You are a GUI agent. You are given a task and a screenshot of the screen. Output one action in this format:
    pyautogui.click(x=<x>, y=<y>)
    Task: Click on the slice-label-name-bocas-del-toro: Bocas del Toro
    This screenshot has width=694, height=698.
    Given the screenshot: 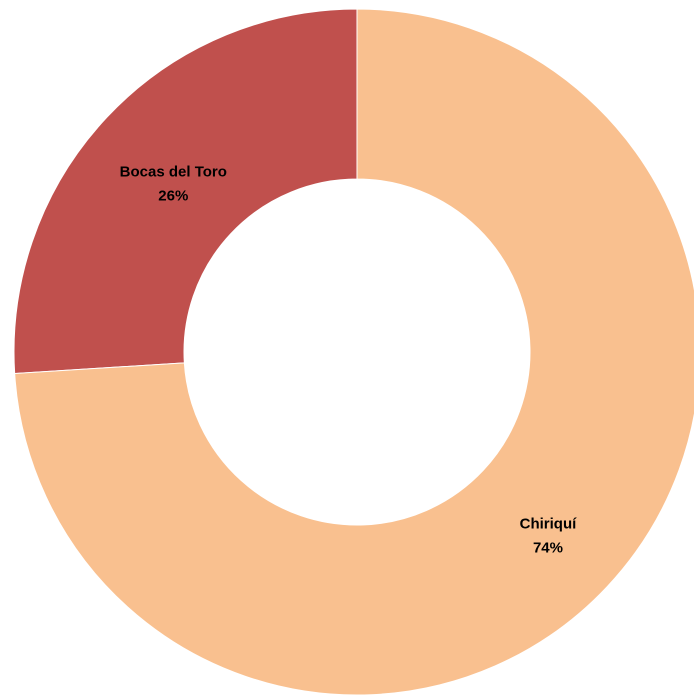 What is the action you would take?
    pyautogui.click(x=173, y=171)
    